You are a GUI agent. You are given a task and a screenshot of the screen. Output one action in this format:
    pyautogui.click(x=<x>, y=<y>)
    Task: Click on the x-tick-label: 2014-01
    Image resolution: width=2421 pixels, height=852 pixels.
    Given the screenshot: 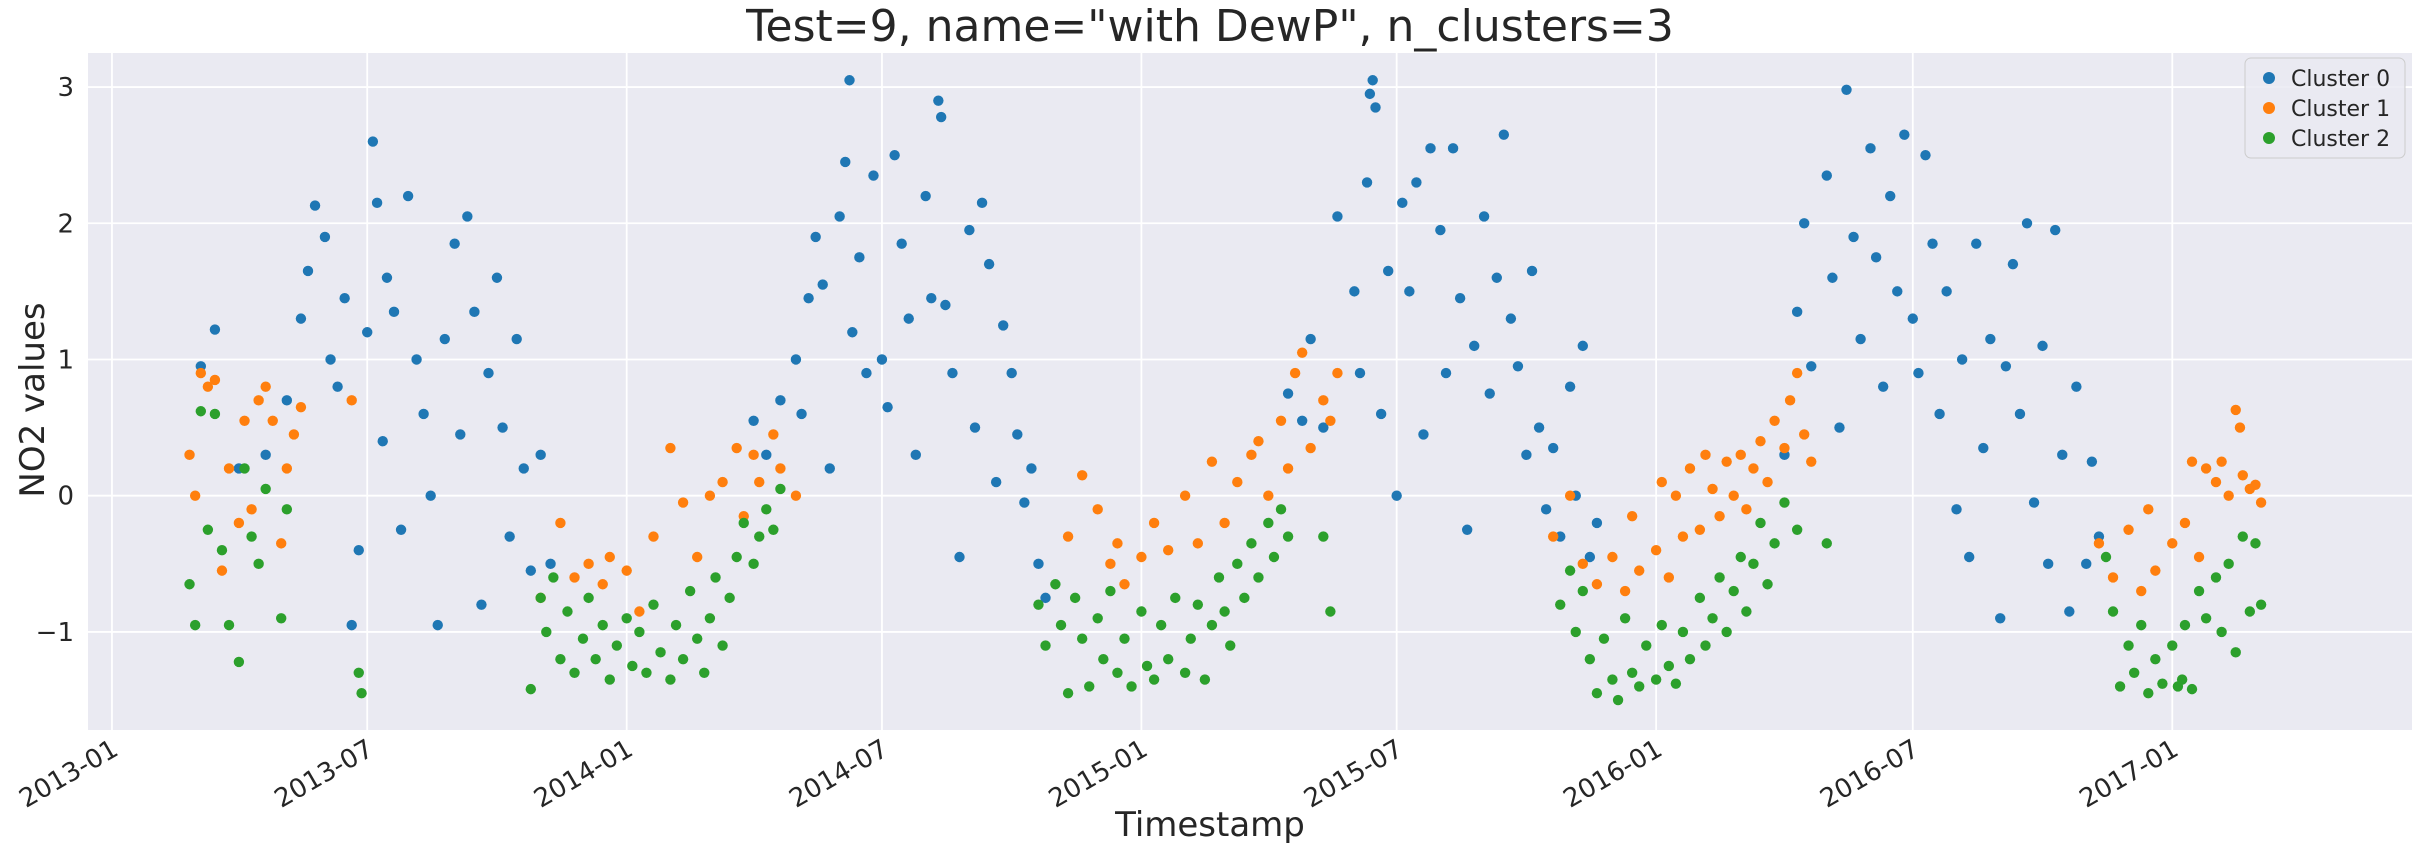 What is the action you would take?
    pyautogui.click(x=583, y=774)
    